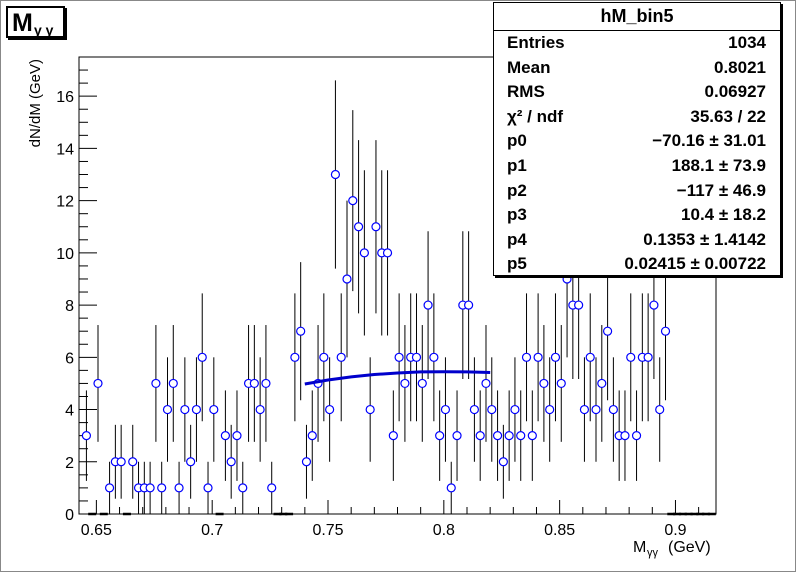 This screenshot has width=796, height=572. Describe the element at coordinates (728, 116) in the screenshot. I see `stats-value: 35.63 / 22` at that location.